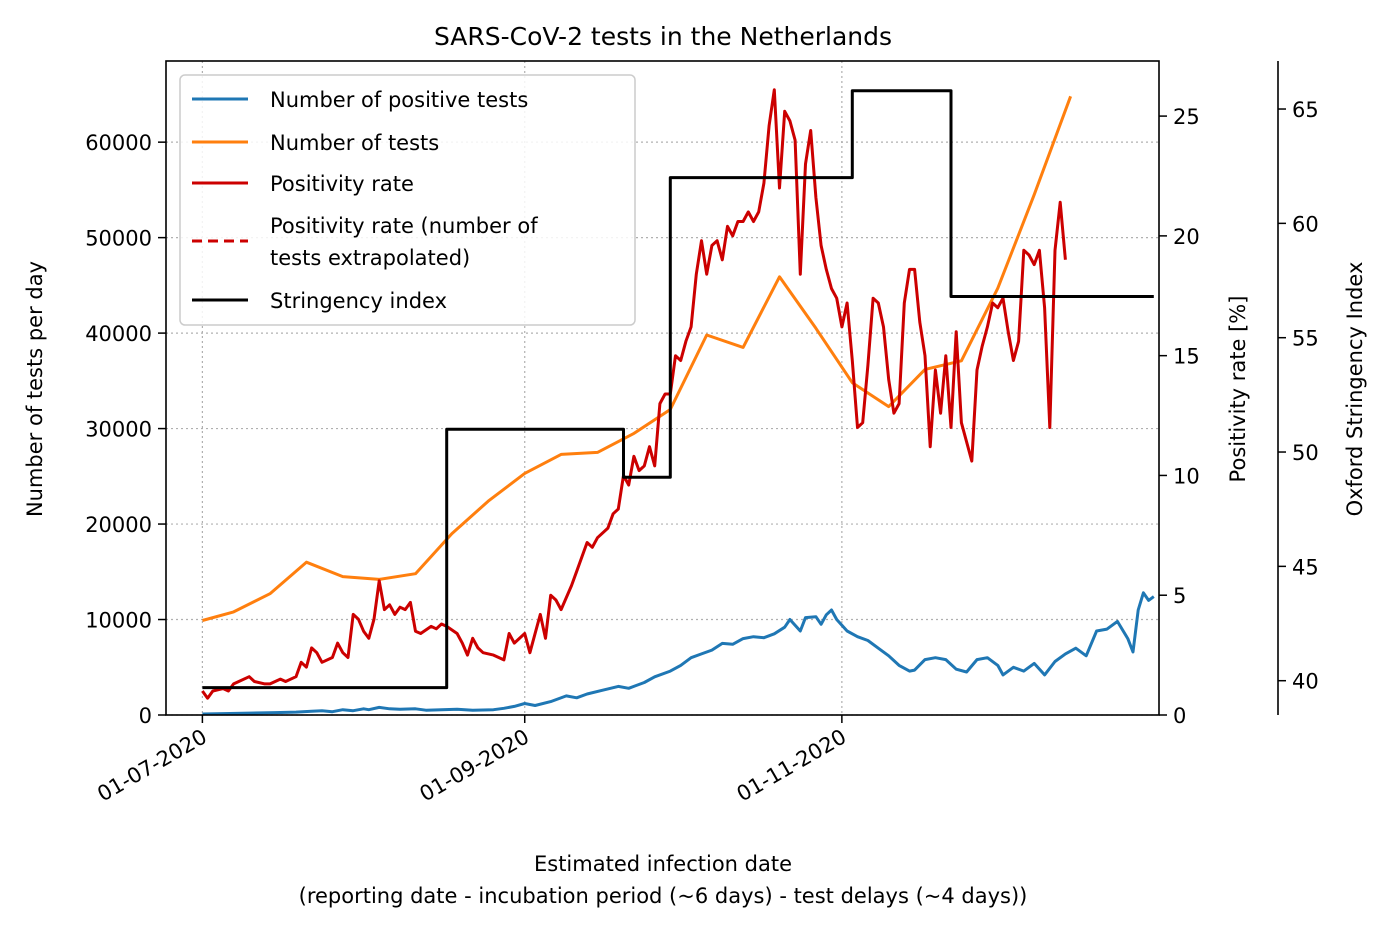 The height and width of the screenshot is (931, 1392). What do you see at coordinates (1186, 476) in the screenshot?
I see `y-right-tick-label: 10` at bounding box center [1186, 476].